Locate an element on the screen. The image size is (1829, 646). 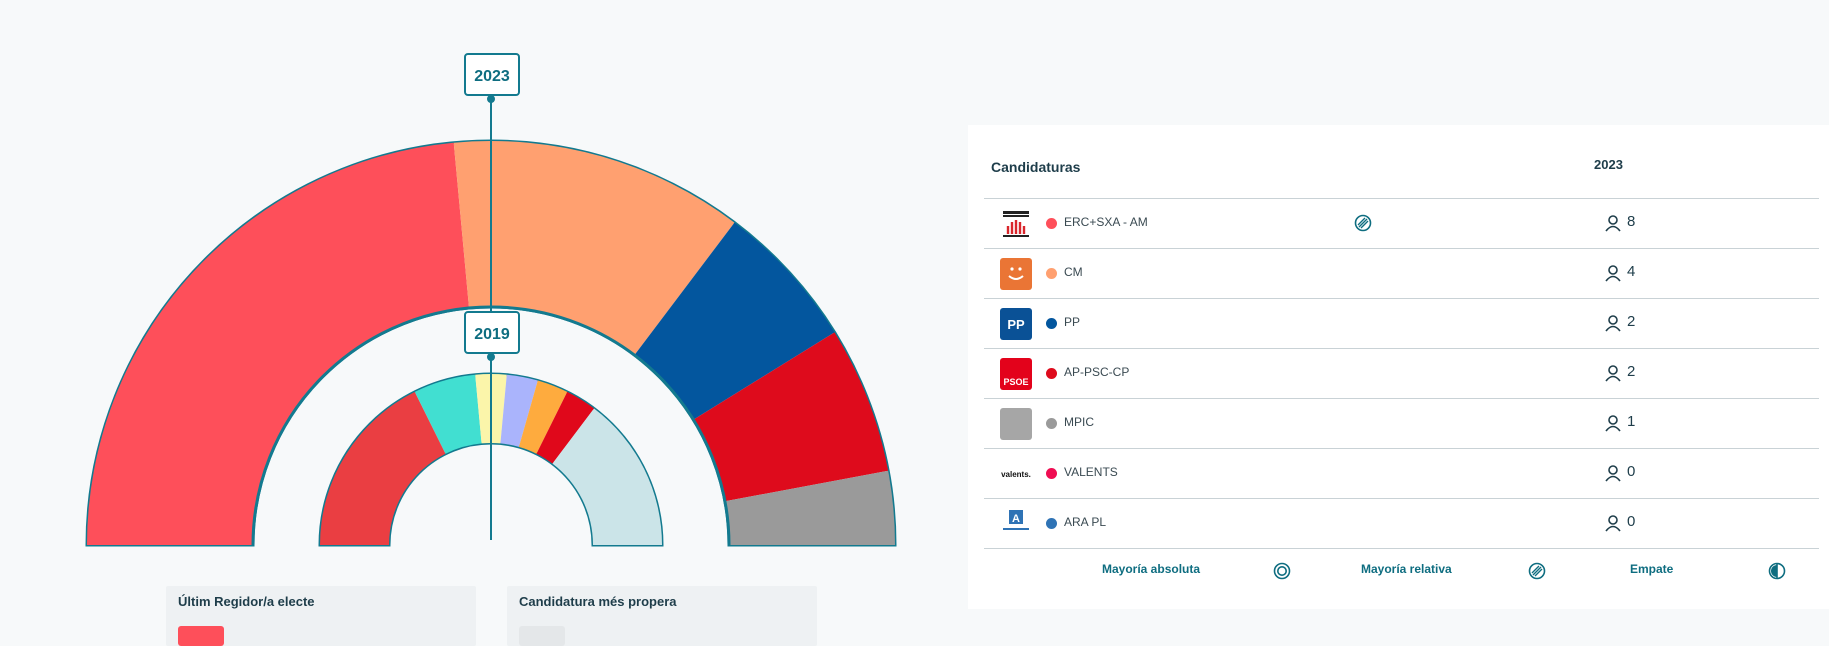
inner-ring-frame is located at coordinates (491, 425).